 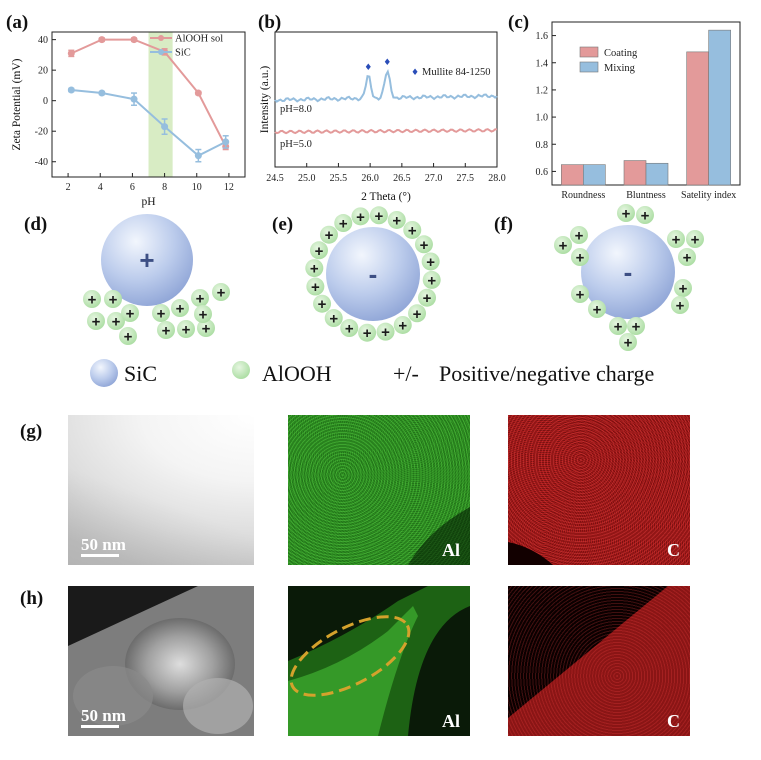 What do you see at coordinates (387, 63) in the screenshot?
I see `peak-marker: ♦` at bounding box center [387, 63].